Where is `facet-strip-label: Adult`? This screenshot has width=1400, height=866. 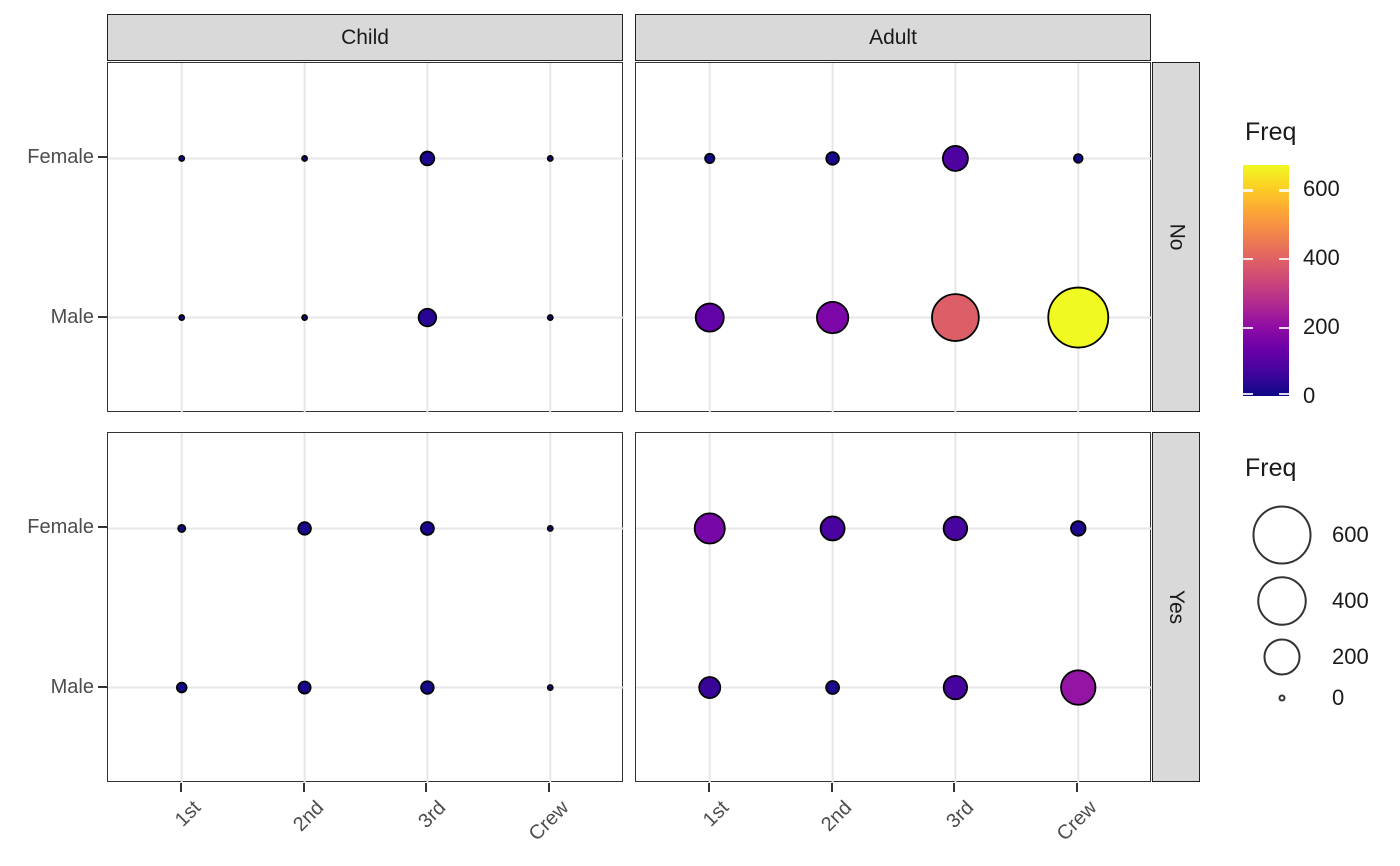 facet-strip-label: Adult is located at coordinates (893, 37).